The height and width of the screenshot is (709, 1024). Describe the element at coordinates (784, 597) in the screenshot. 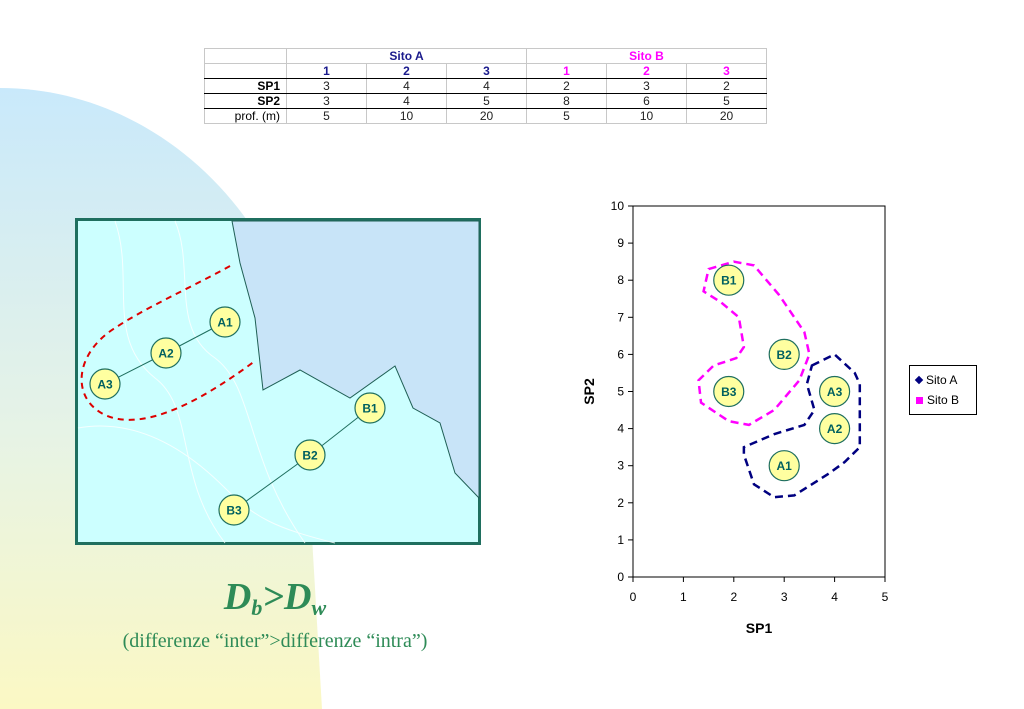

I see `x-tick-label: 3` at that location.